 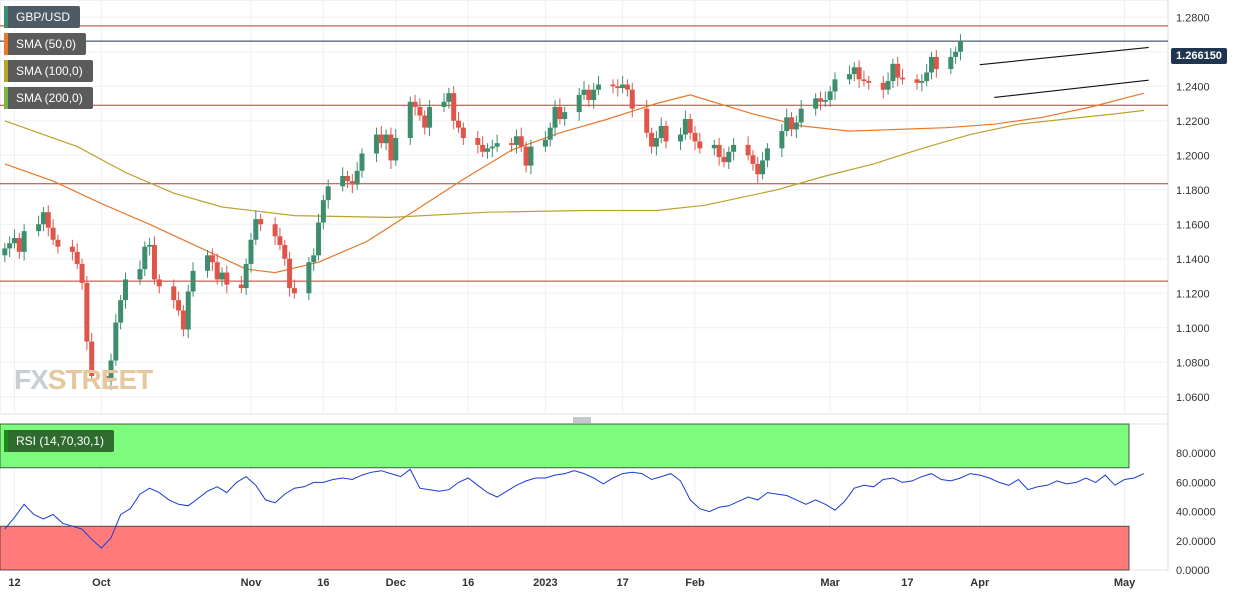 What do you see at coordinates (907, 583) in the screenshot?
I see `x-tick-label: 17` at bounding box center [907, 583].